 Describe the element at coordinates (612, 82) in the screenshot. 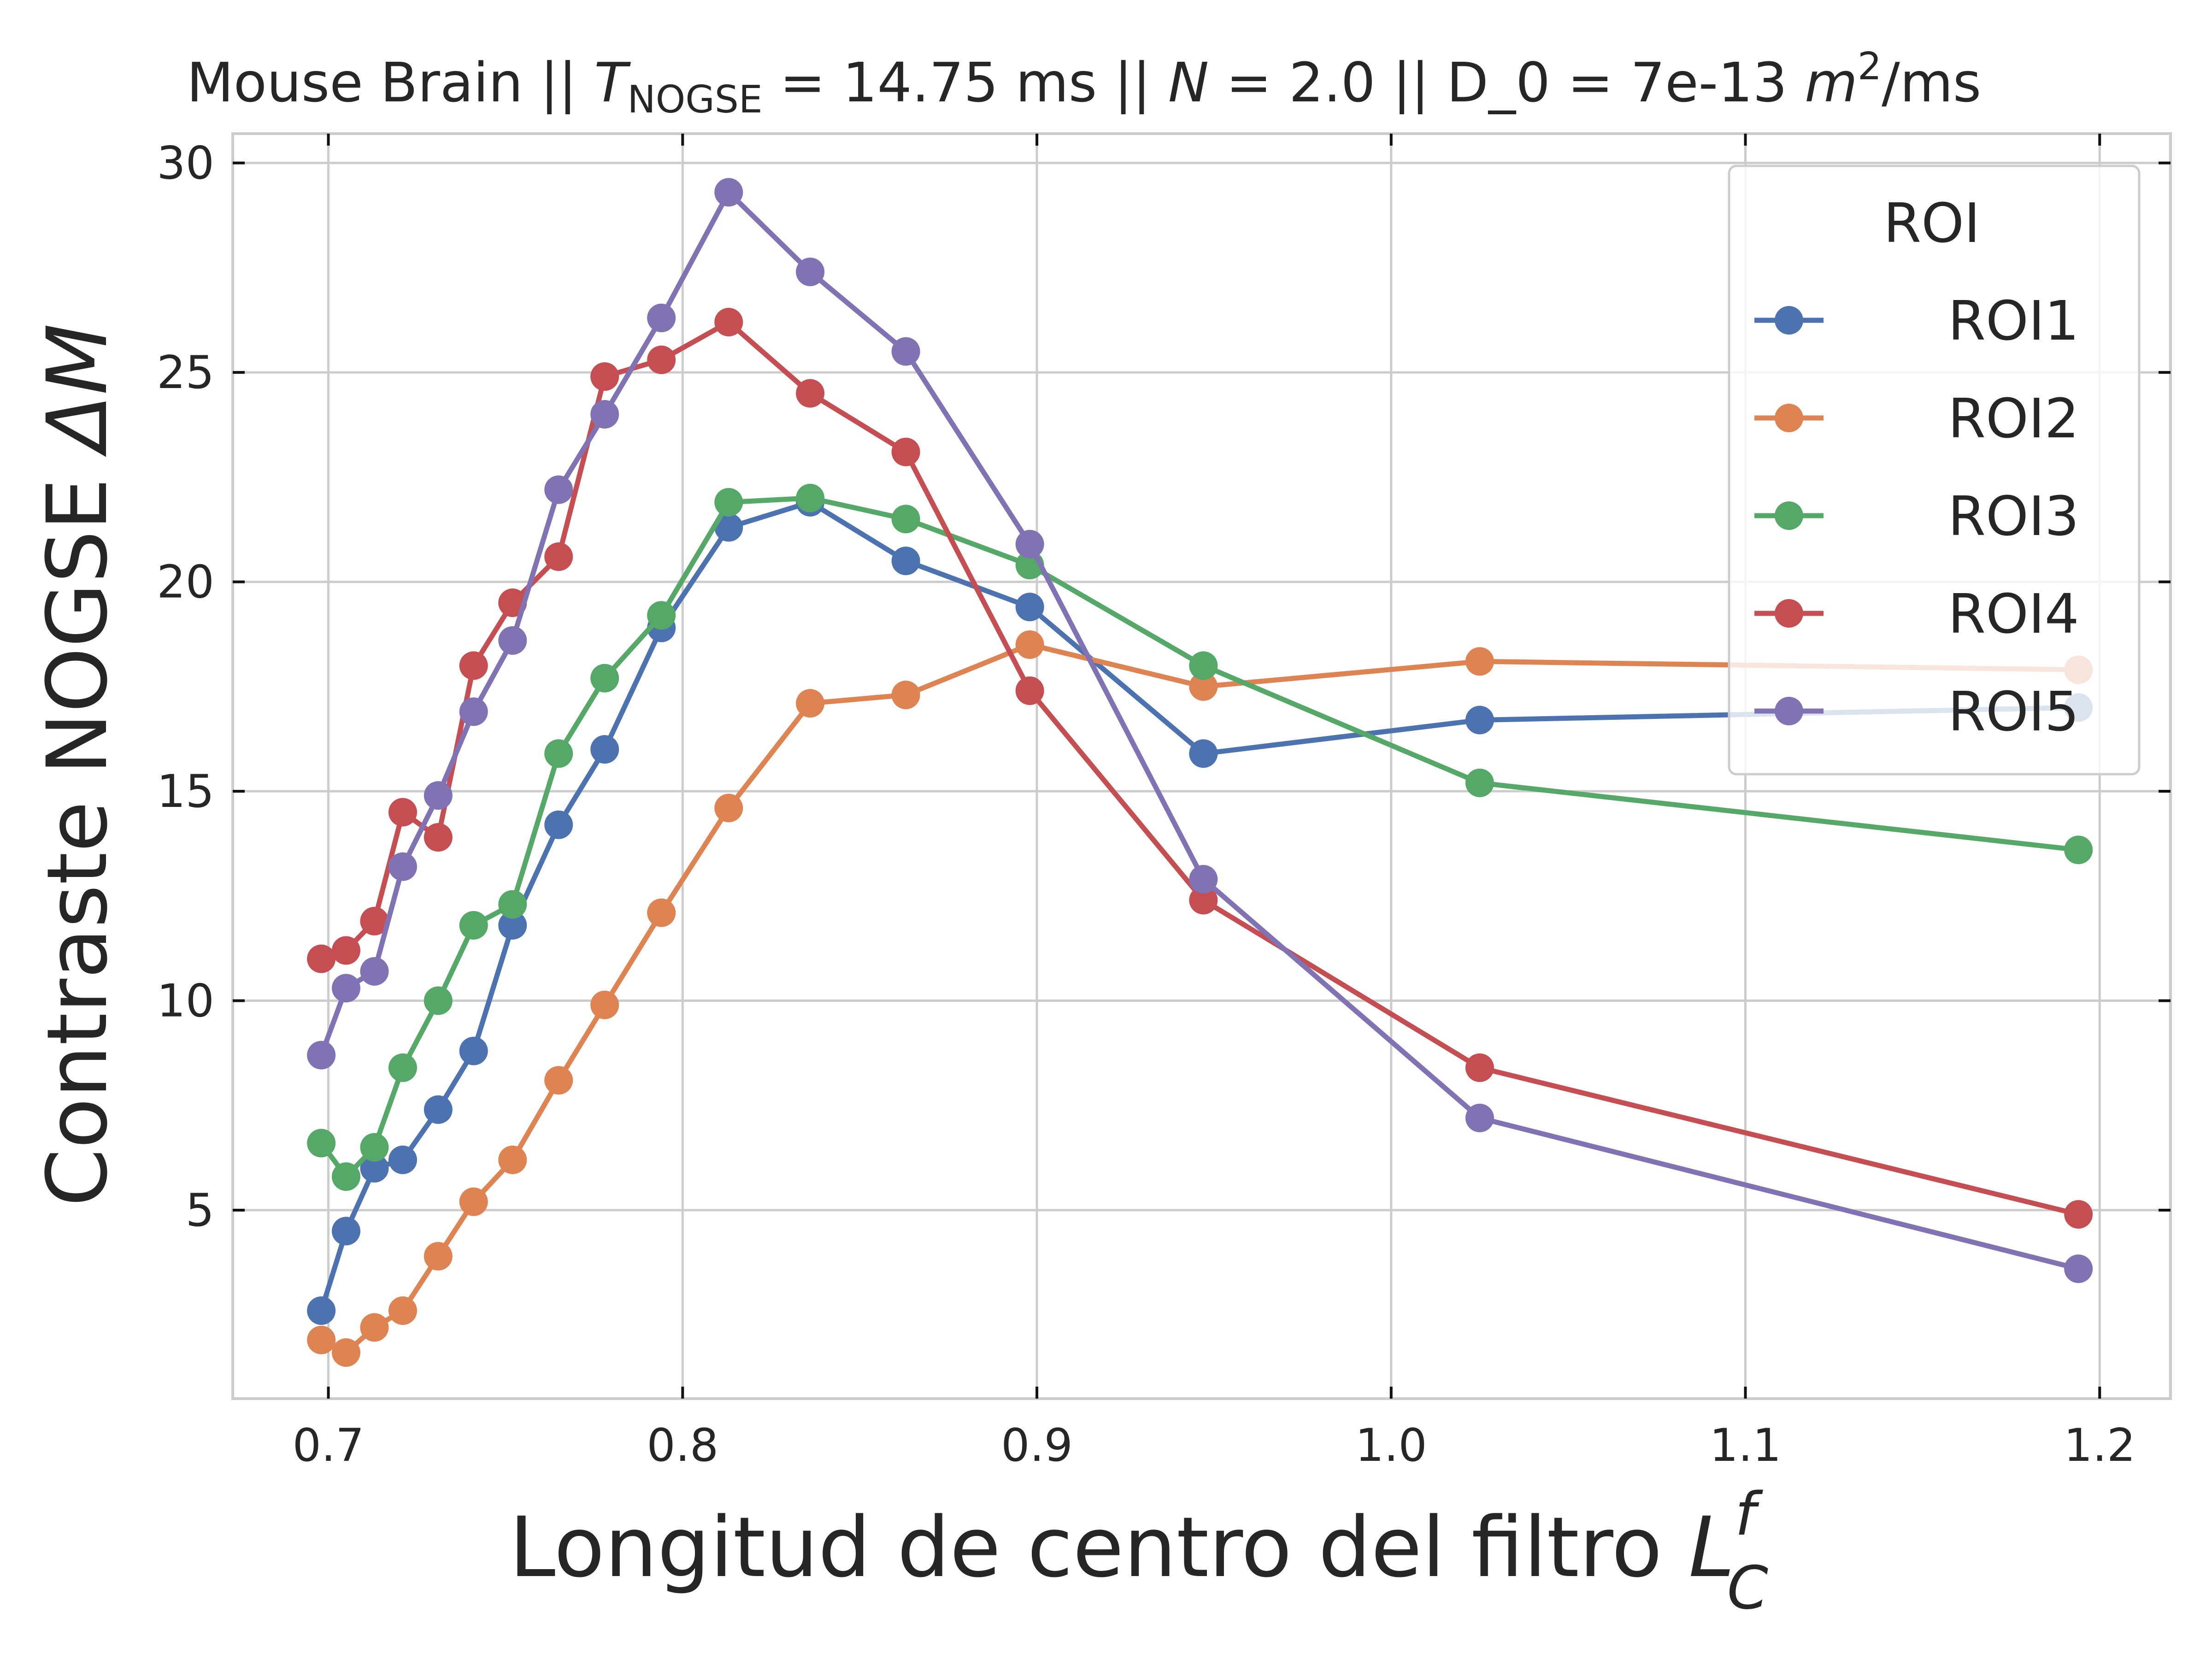

I see `title-t-symbol: T` at that location.